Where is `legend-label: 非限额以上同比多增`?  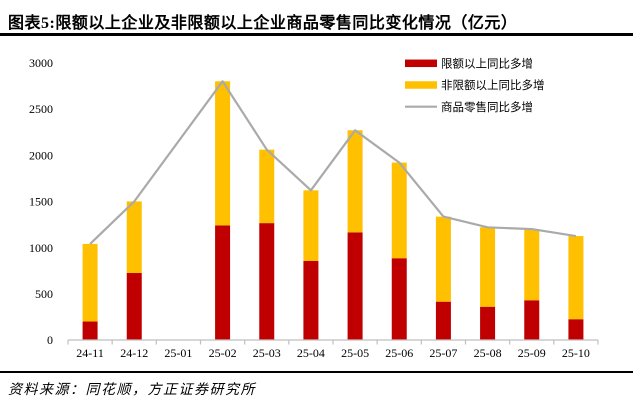
legend-label: 非限额以上同比多增 is located at coordinates (493, 85).